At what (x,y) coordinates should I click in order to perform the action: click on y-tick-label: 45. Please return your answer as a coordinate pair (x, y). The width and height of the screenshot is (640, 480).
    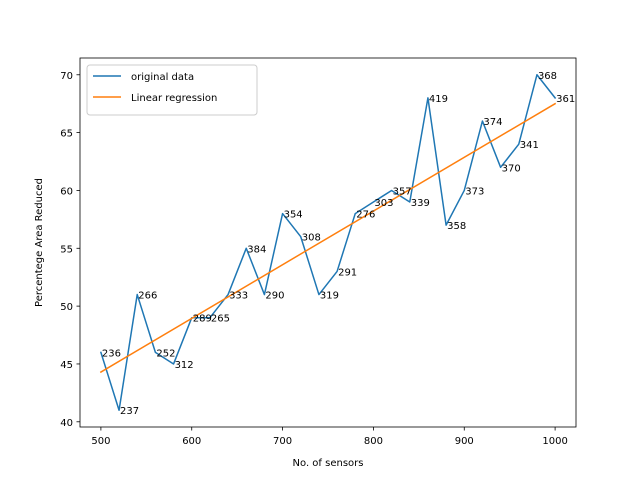
    Looking at the image, I should click on (66, 365).